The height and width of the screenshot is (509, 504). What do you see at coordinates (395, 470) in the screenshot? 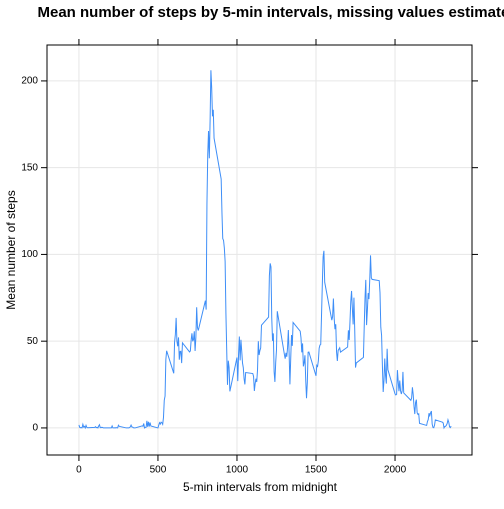
I see `x-tick-label: 2000` at bounding box center [395, 470].